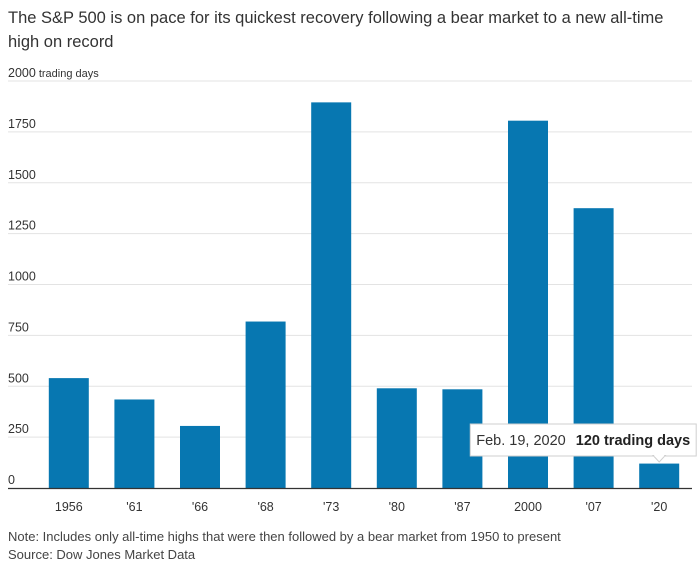  Describe the element at coordinates (22, 175) in the screenshot. I see `y-tick-label: 1500` at that location.